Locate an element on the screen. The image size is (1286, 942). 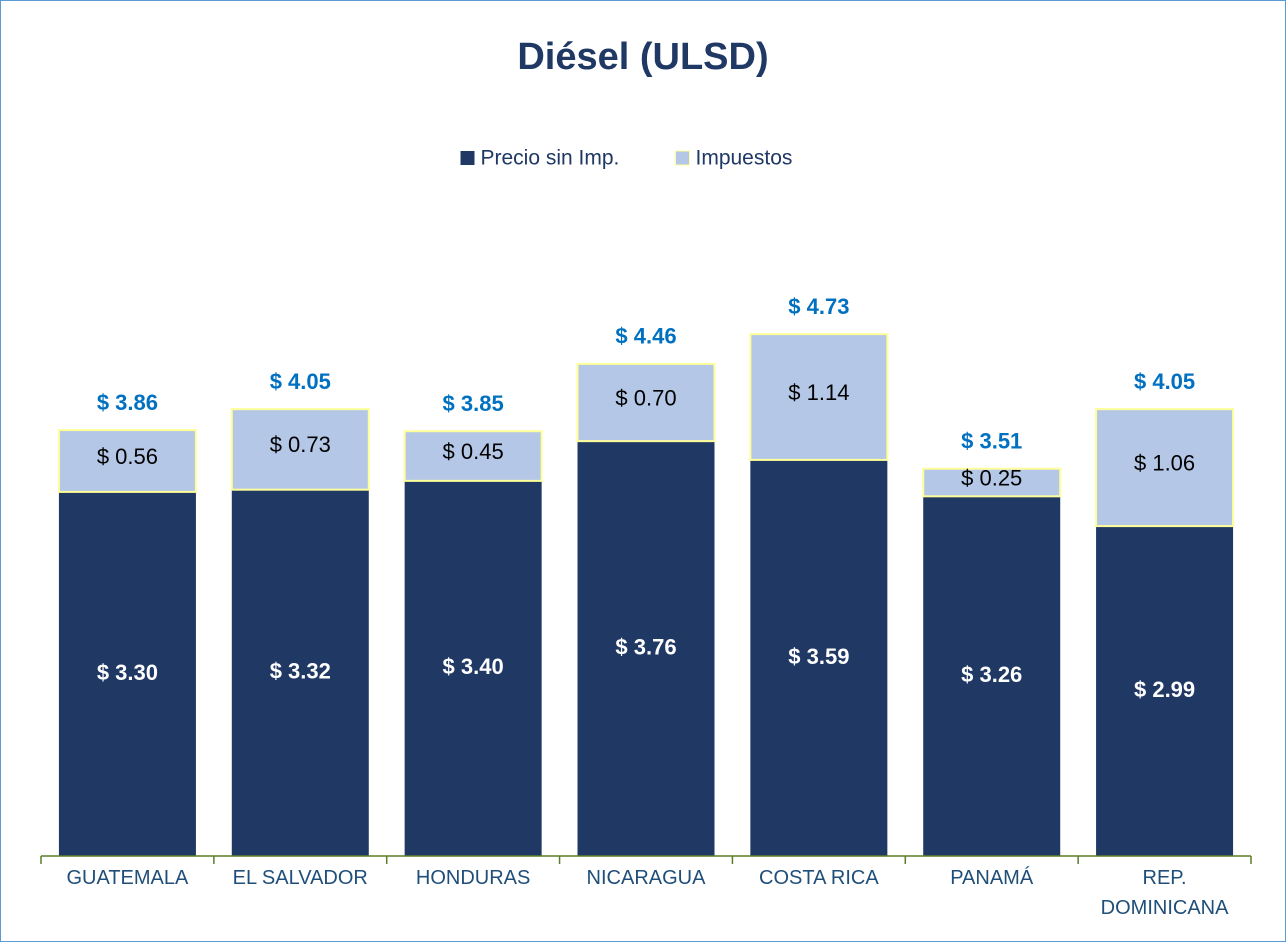
total-label: $ 4.73 is located at coordinates (818, 306).